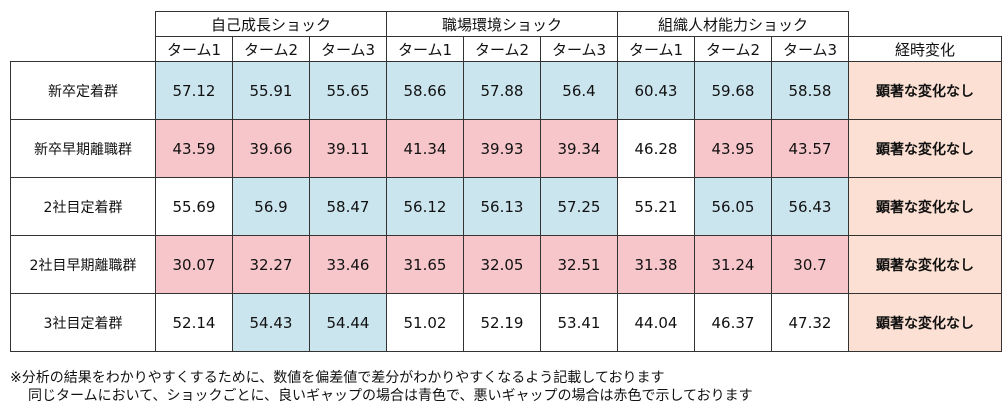 Image resolution: width=1008 pixels, height=412 pixels. I want to click on value-cell: 56.4, so click(579, 90).